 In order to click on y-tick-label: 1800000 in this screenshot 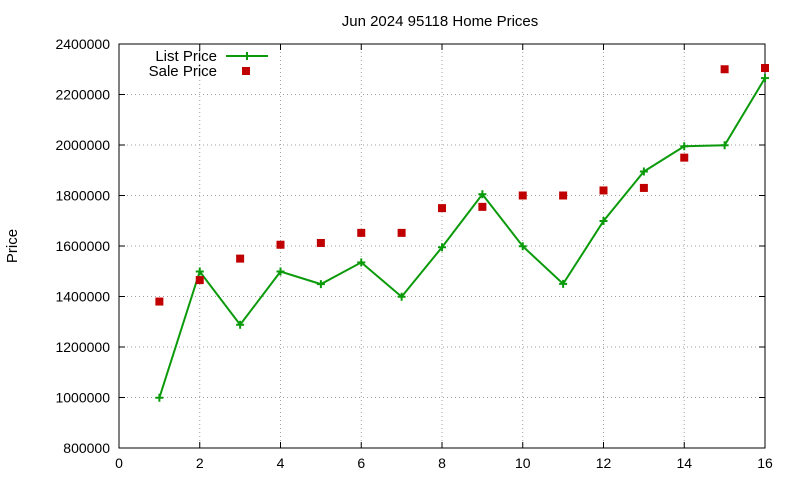, I will do `click(82, 196)`.